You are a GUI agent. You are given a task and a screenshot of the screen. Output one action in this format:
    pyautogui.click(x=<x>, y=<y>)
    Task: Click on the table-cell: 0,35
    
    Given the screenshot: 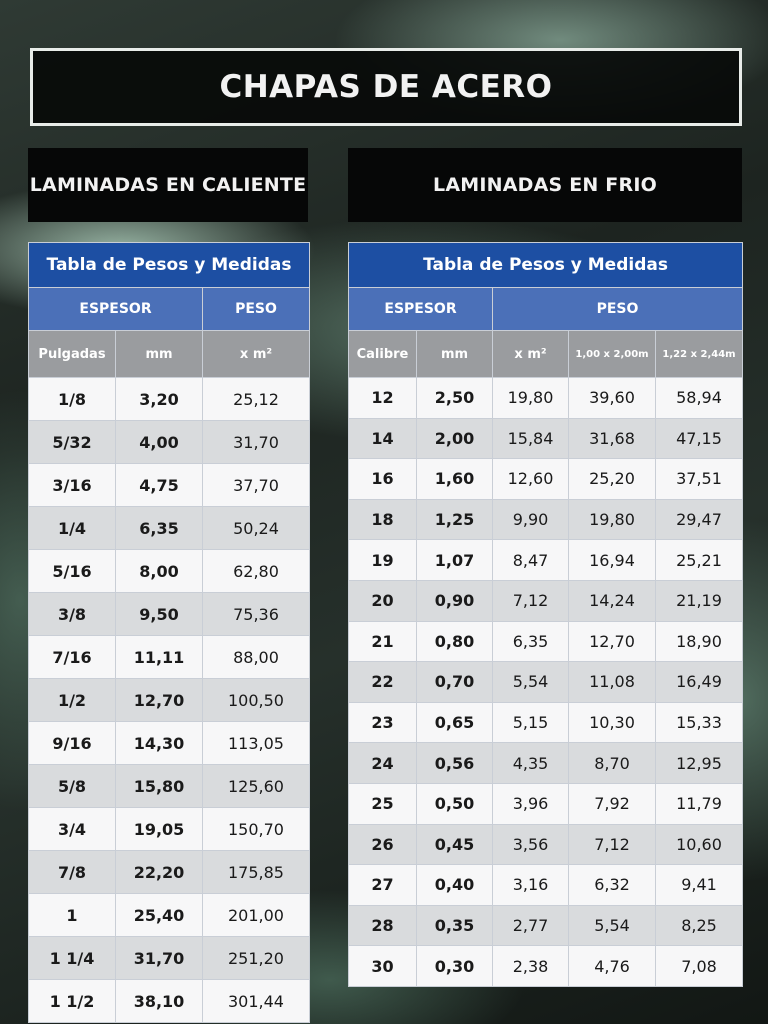 What is the action you would take?
    pyautogui.click(x=454, y=925)
    